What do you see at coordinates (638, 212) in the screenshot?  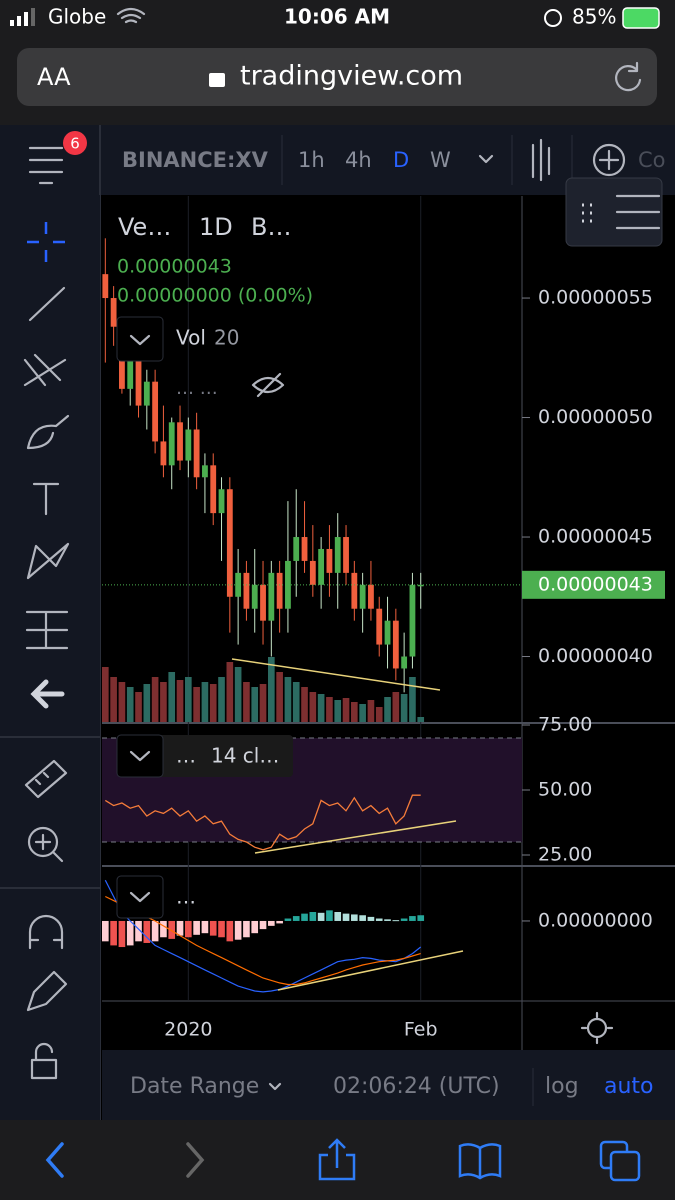 I see `settings-lines` at bounding box center [638, 212].